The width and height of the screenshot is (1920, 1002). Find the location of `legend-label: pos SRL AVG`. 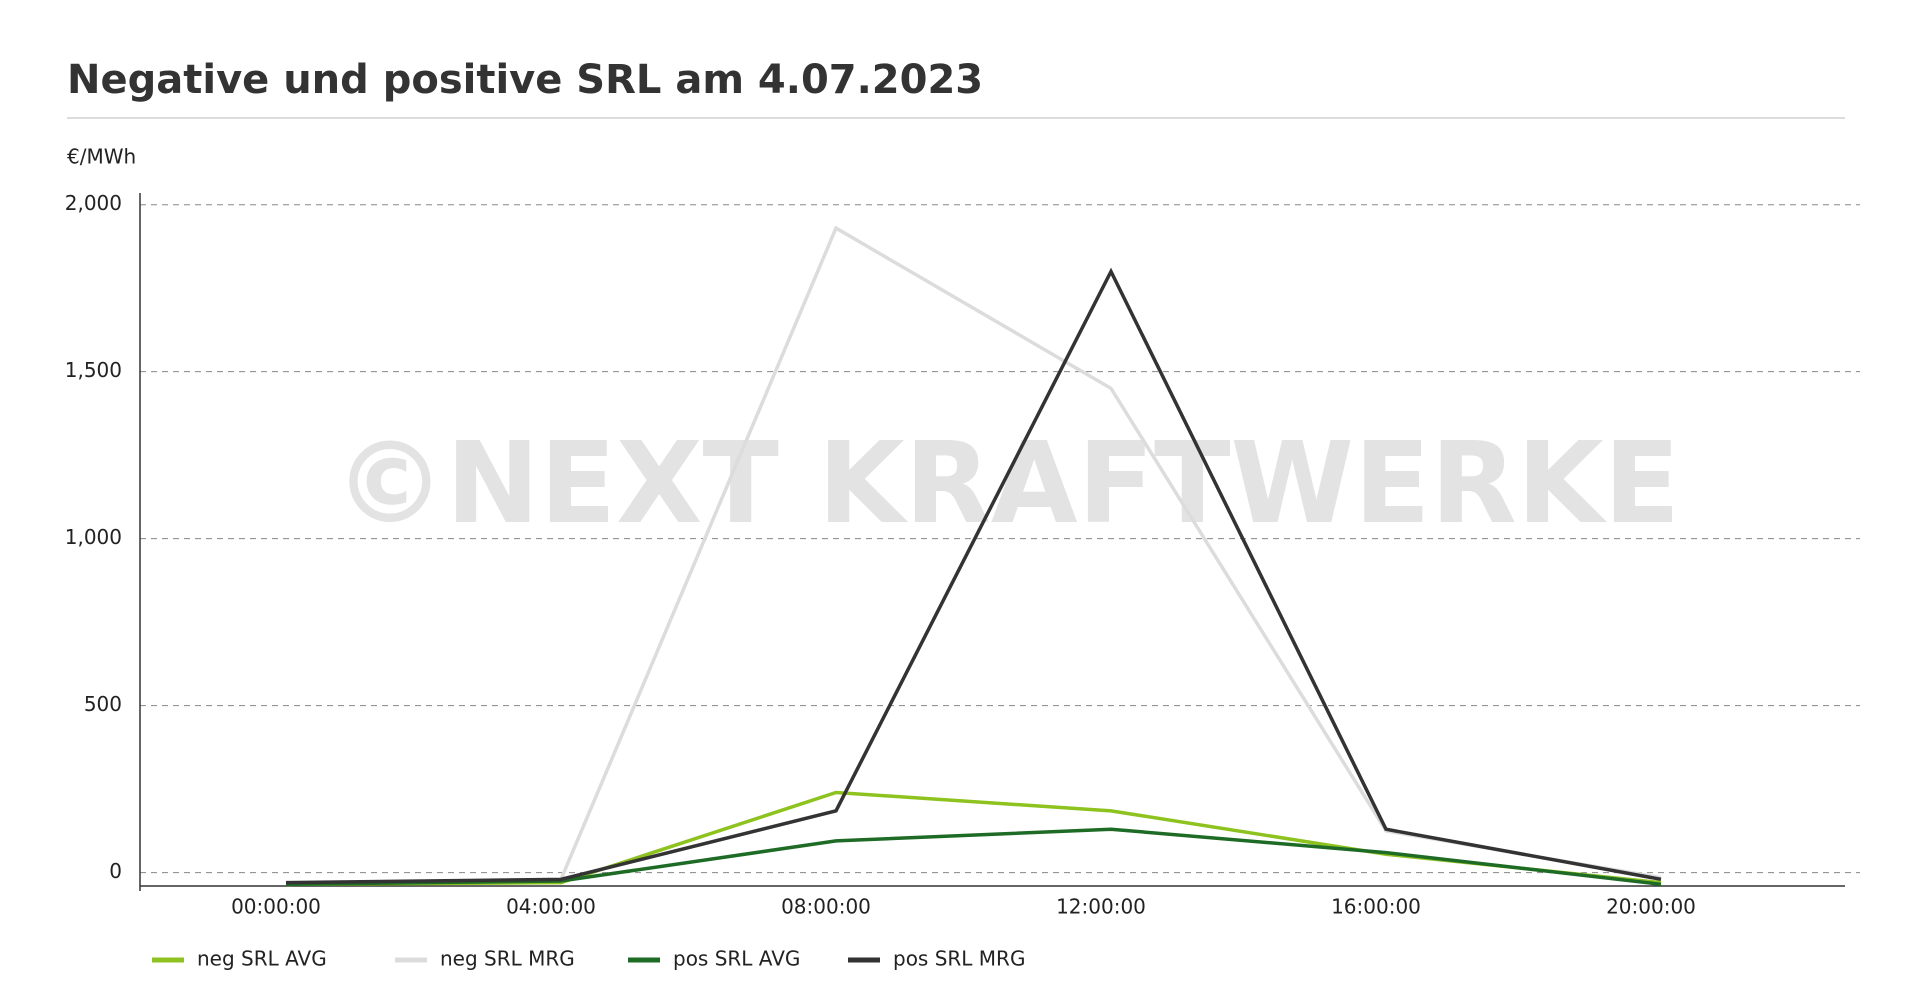

legend-label: pos SRL AVG is located at coordinates (736, 959).